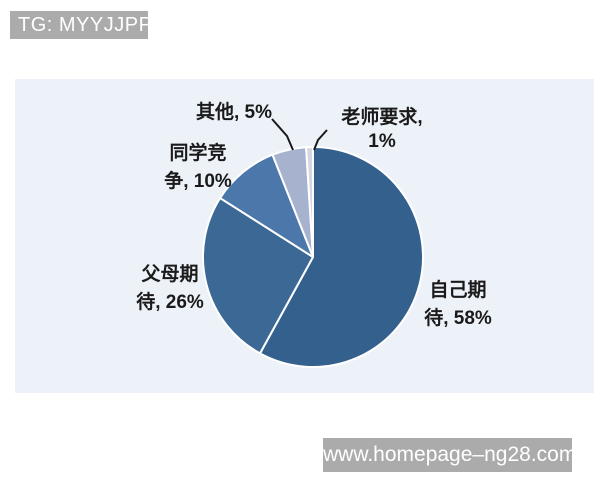  I want to click on watermark-footer-url: www.homepage–ng28.com, so click(447, 454).